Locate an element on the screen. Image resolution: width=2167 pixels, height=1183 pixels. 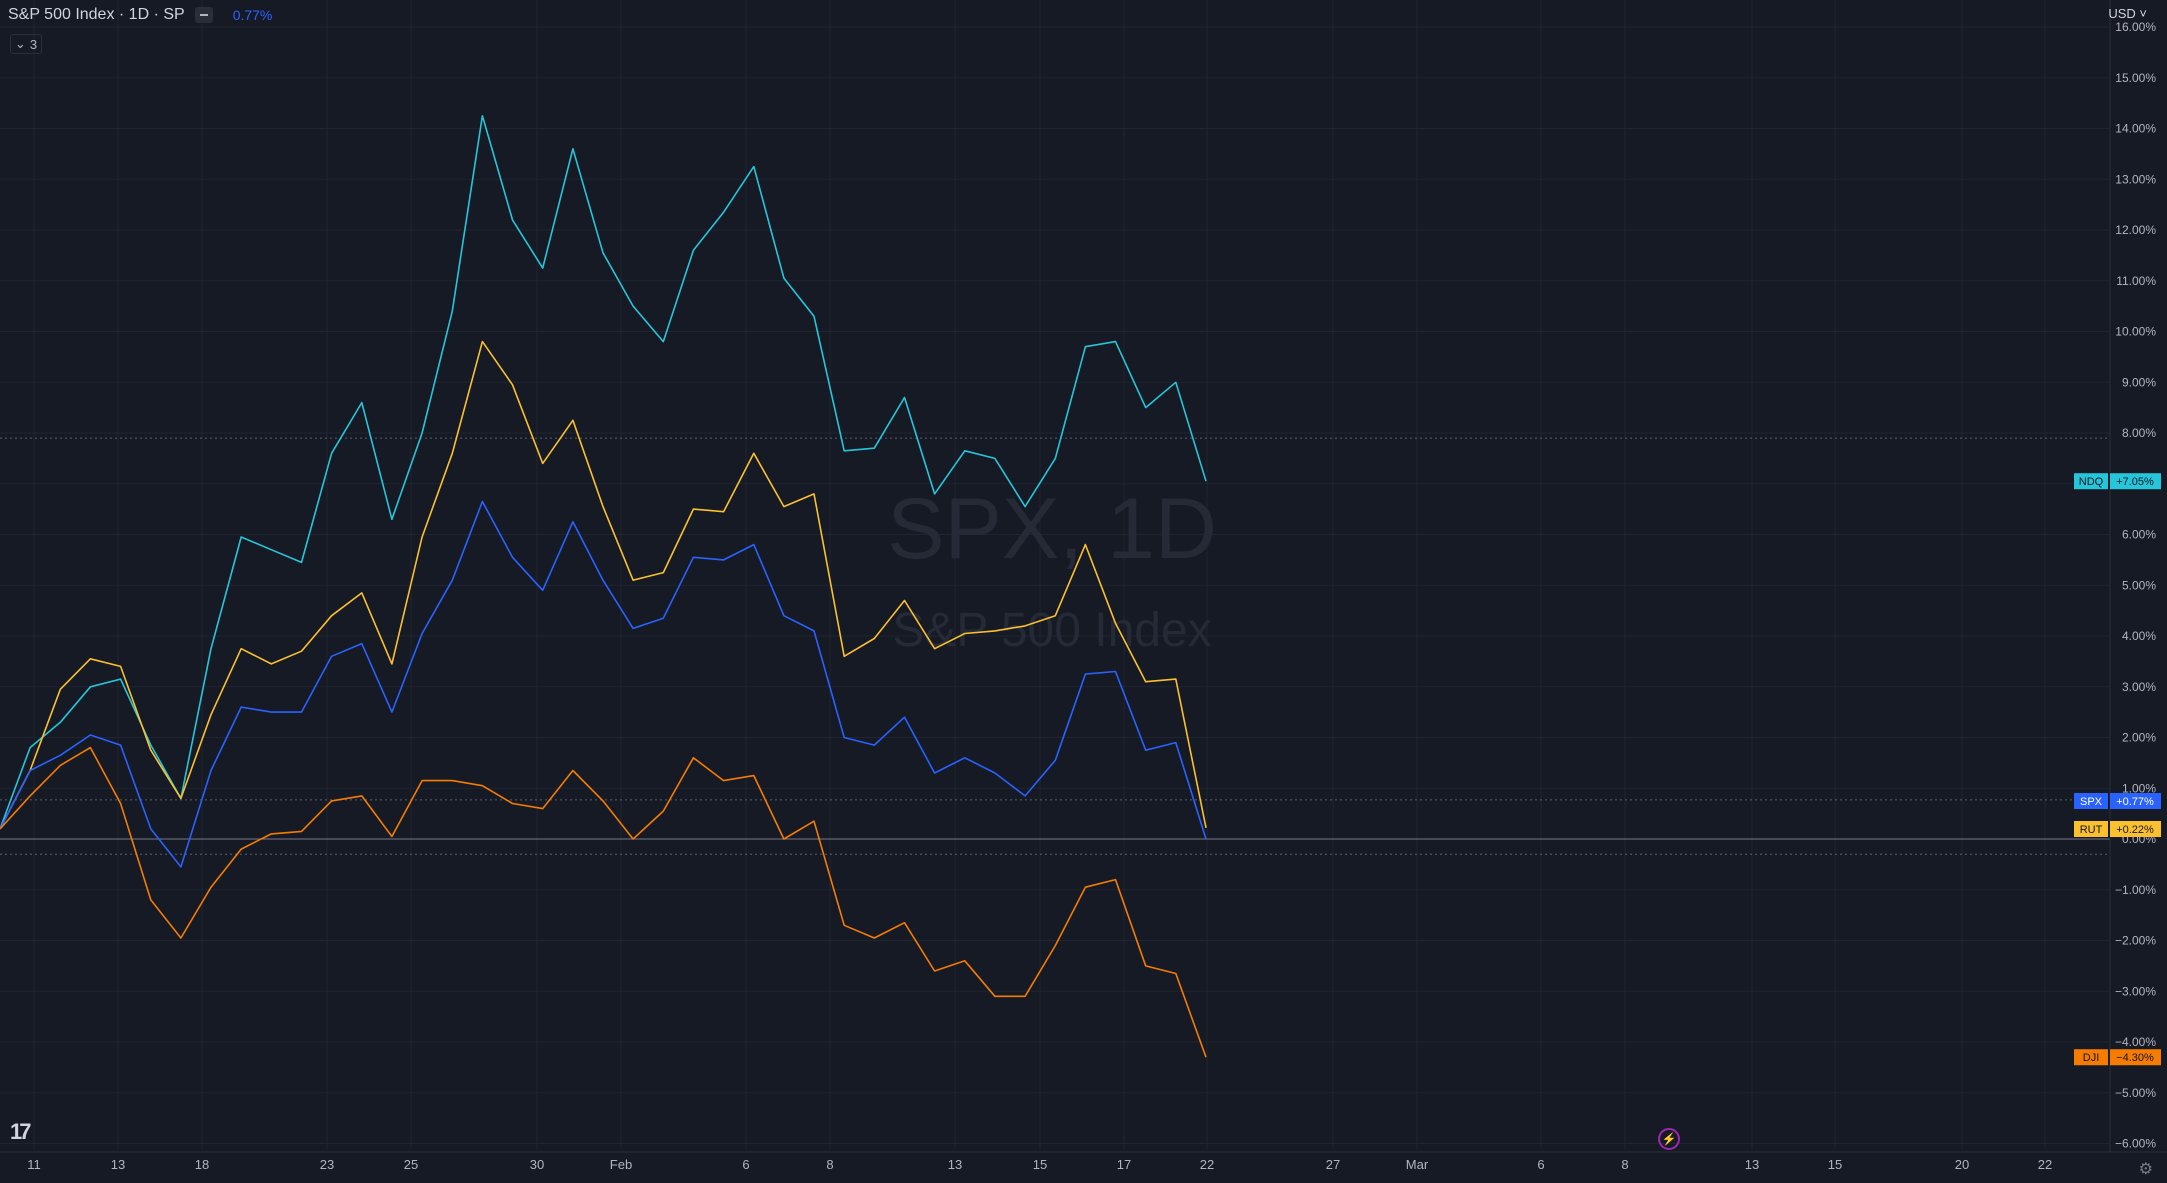
y-tick-label: 5.00% is located at coordinates (2139, 585).